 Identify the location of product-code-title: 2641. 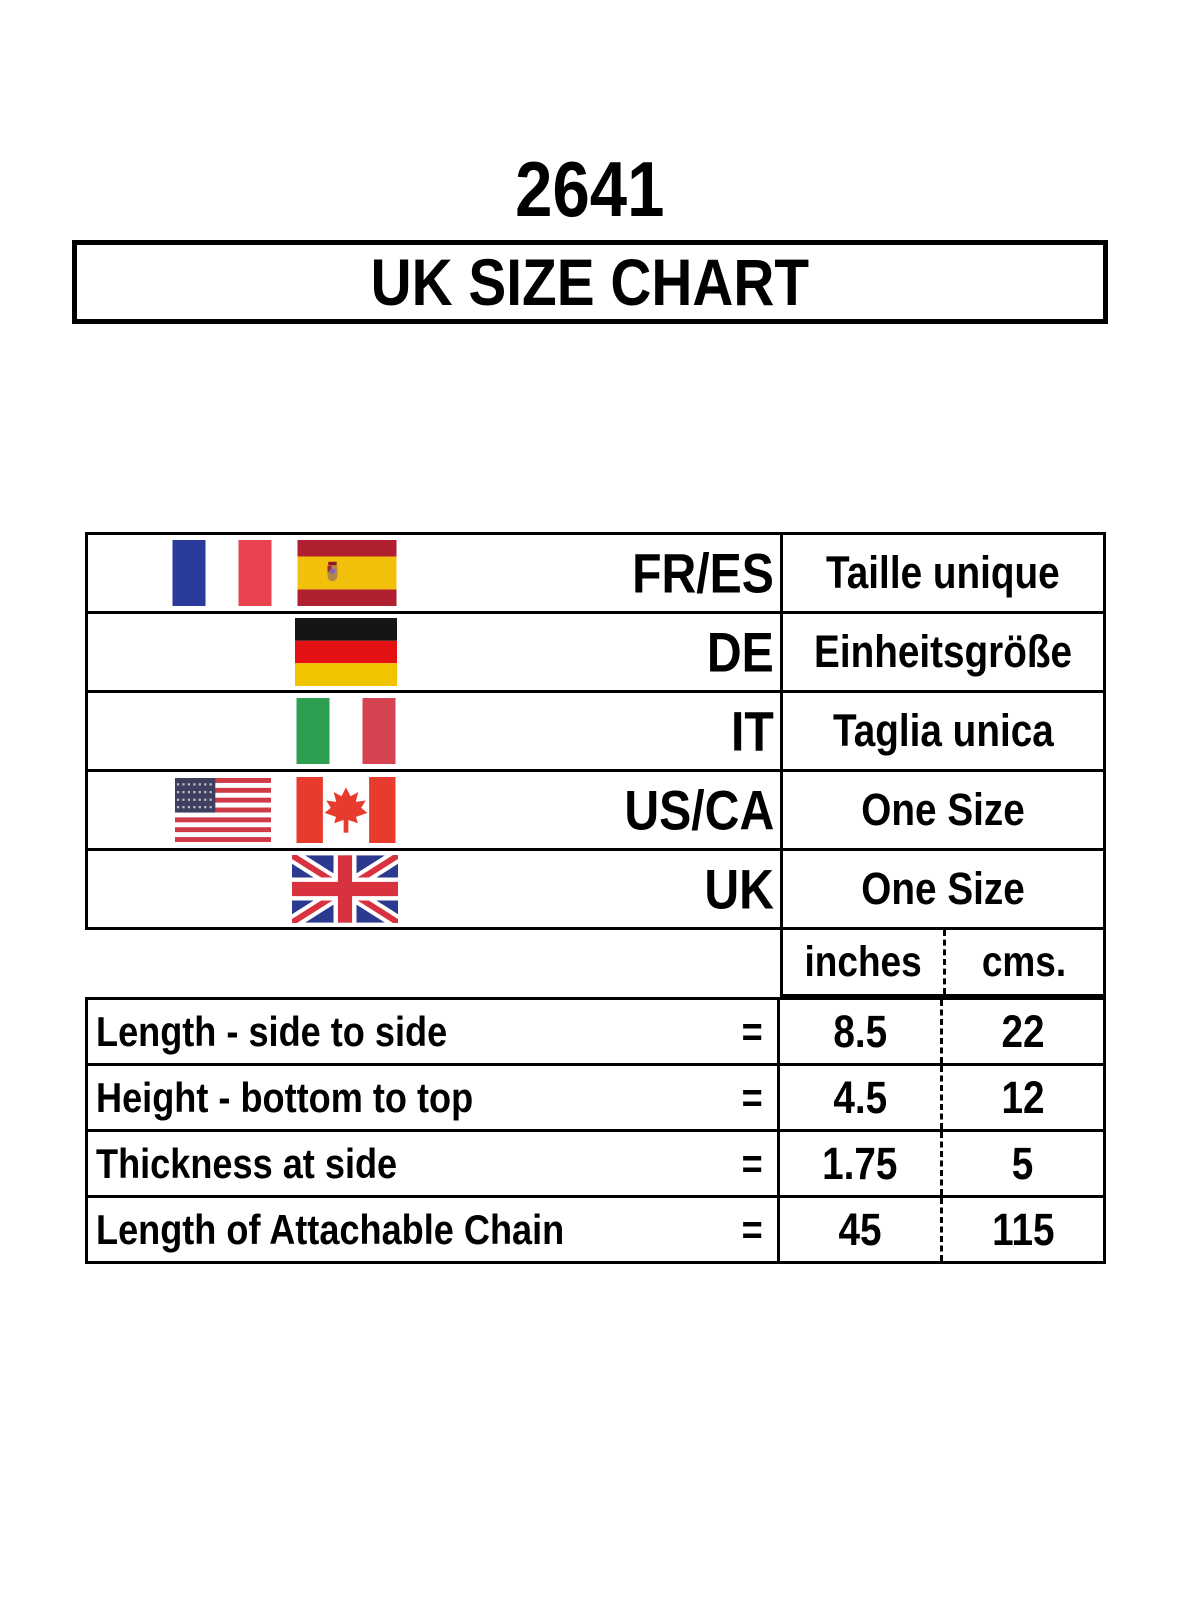
(590, 189).